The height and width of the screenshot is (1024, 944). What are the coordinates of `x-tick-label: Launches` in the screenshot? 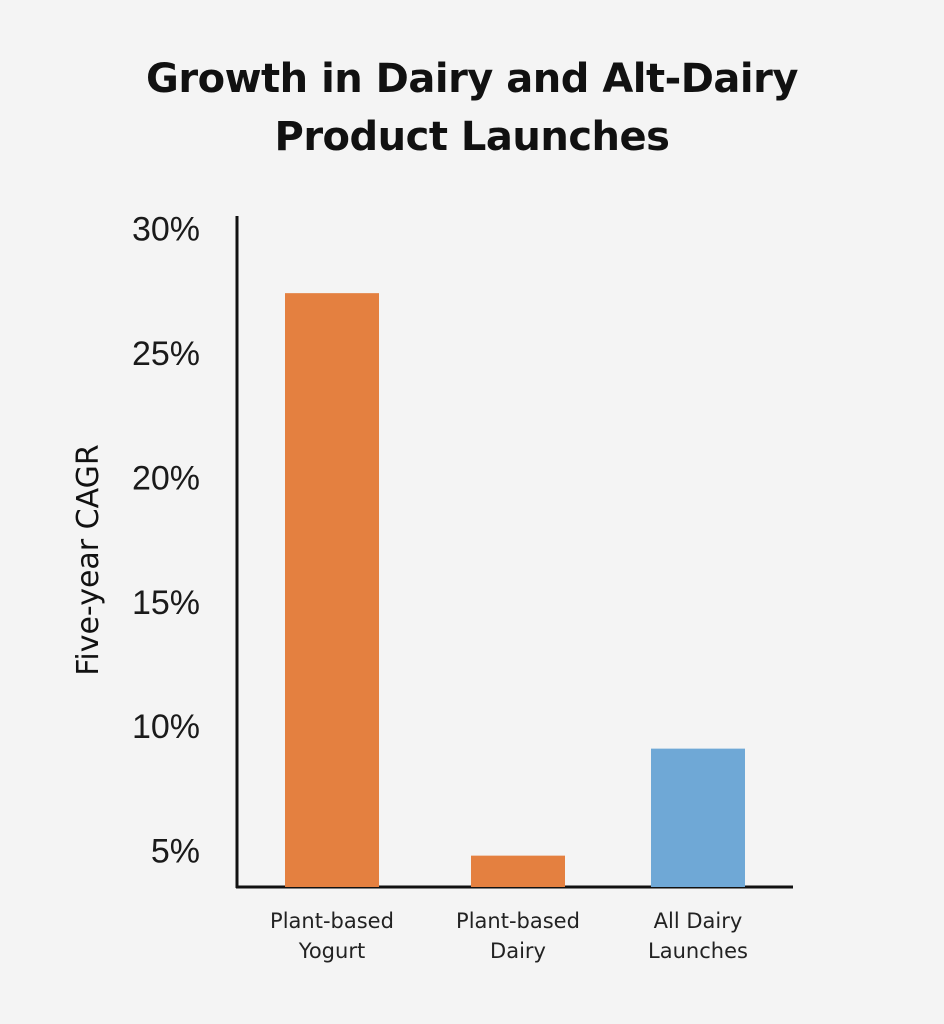 It's located at (698, 951).